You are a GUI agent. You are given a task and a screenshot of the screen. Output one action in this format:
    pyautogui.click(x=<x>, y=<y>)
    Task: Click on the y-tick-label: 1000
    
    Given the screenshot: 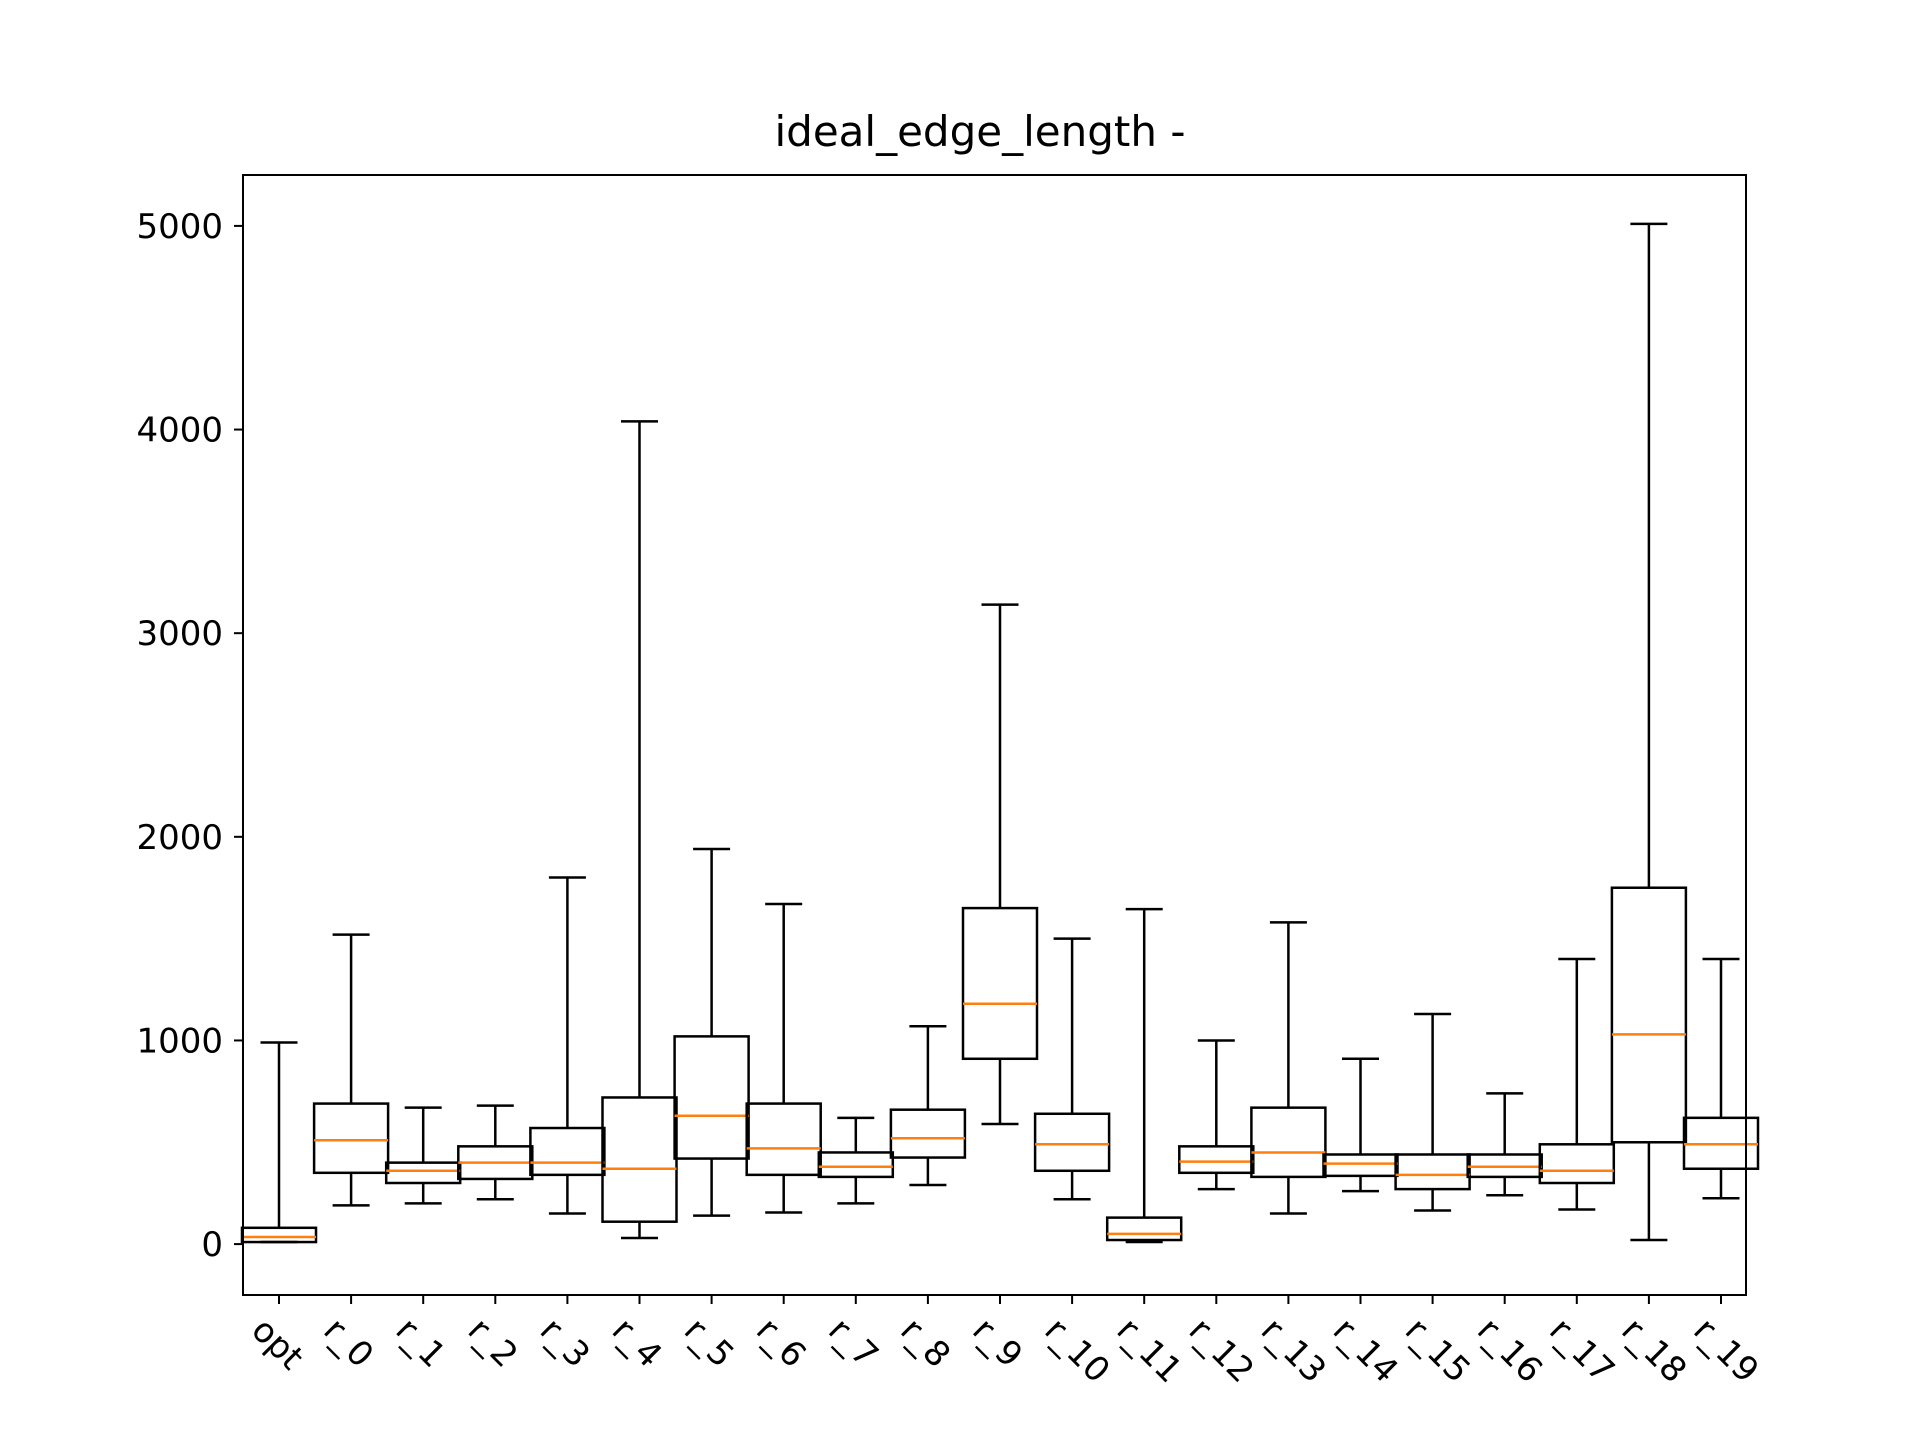 What is the action you would take?
    pyautogui.click(x=179, y=1041)
    